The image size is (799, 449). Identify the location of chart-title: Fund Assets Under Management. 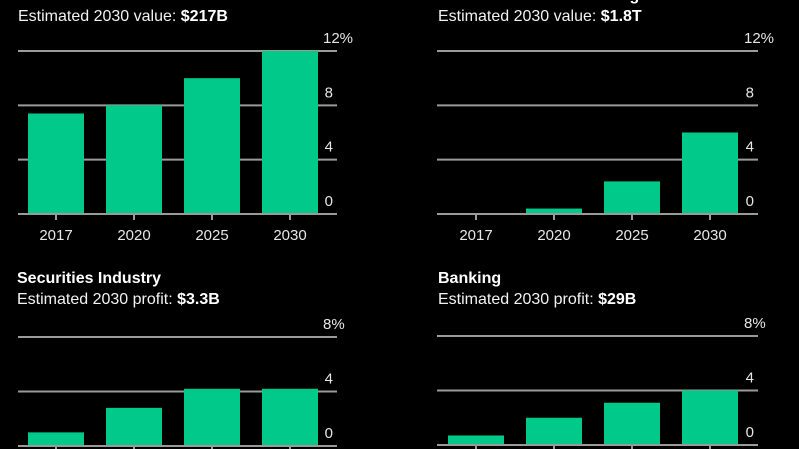
(562, 2).